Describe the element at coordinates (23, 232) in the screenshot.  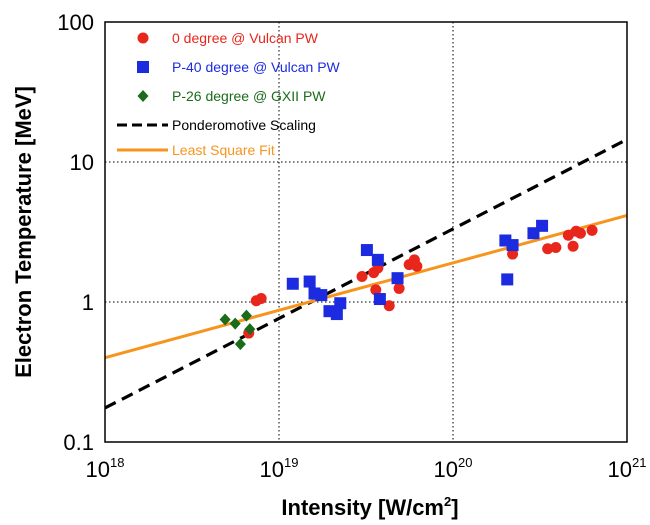
I see `y-axis-title: Electron Temperature [MeV]` at that location.